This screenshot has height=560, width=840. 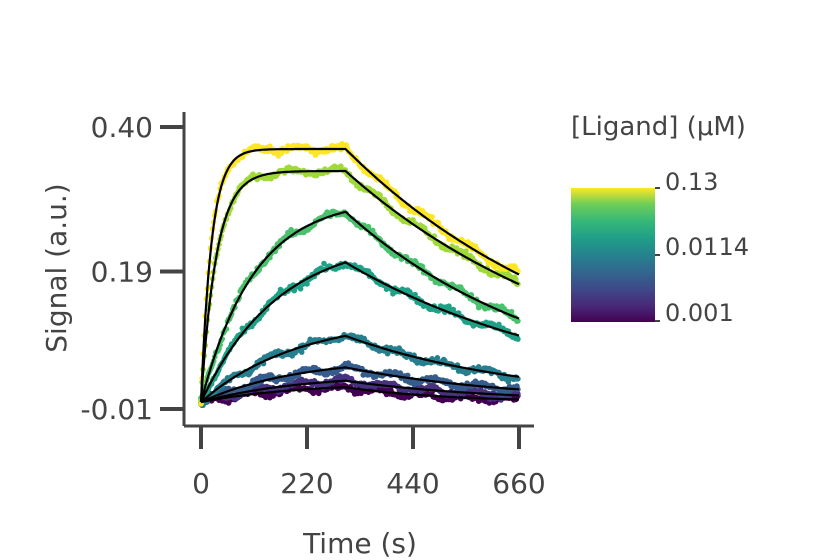 I want to click on y-ticks: -0.01 0.19 0.40, so click(x=132, y=268).